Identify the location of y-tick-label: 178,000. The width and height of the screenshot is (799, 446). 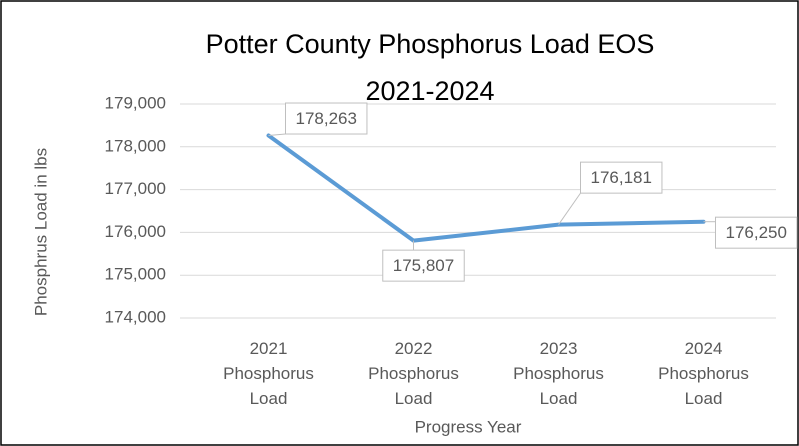
(135, 145).